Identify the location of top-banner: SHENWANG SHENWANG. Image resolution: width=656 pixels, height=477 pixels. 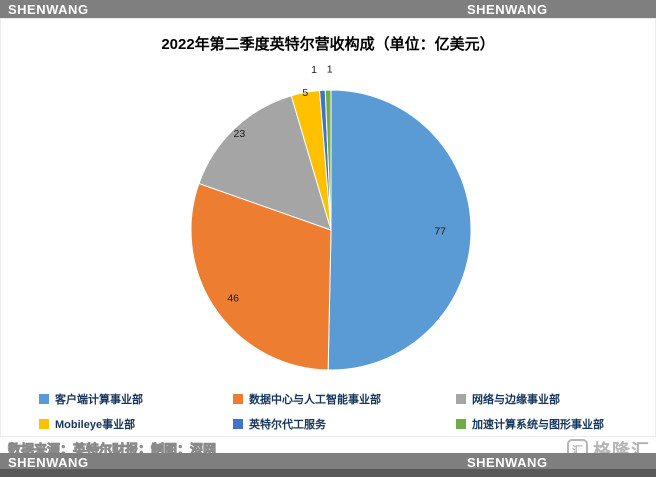
(328, 9).